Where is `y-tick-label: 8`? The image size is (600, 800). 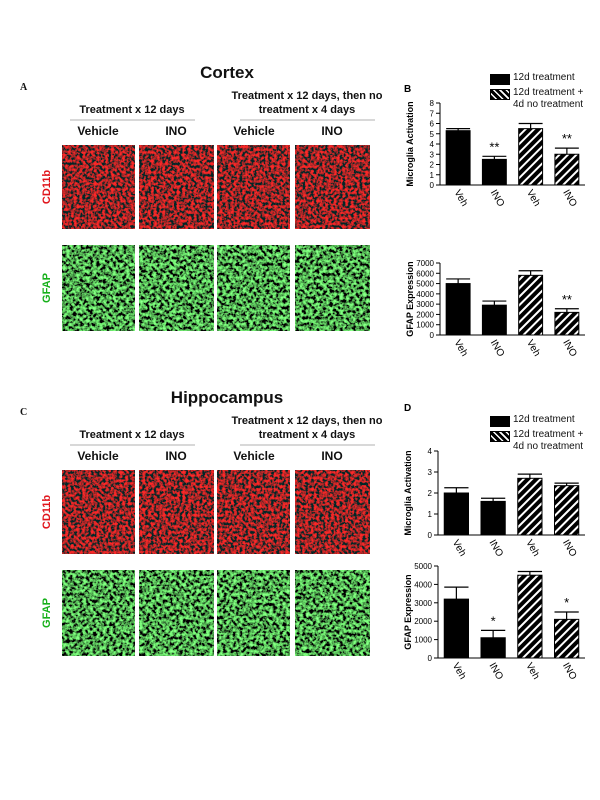
y-tick-label: 8 is located at coordinates (432, 103).